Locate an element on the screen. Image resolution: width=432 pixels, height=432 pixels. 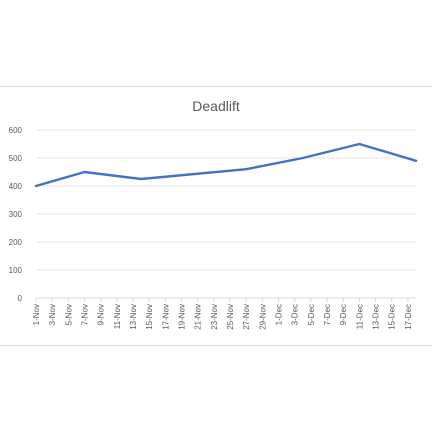
x-tick-label: 27-Nov is located at coordinates (246, 317).